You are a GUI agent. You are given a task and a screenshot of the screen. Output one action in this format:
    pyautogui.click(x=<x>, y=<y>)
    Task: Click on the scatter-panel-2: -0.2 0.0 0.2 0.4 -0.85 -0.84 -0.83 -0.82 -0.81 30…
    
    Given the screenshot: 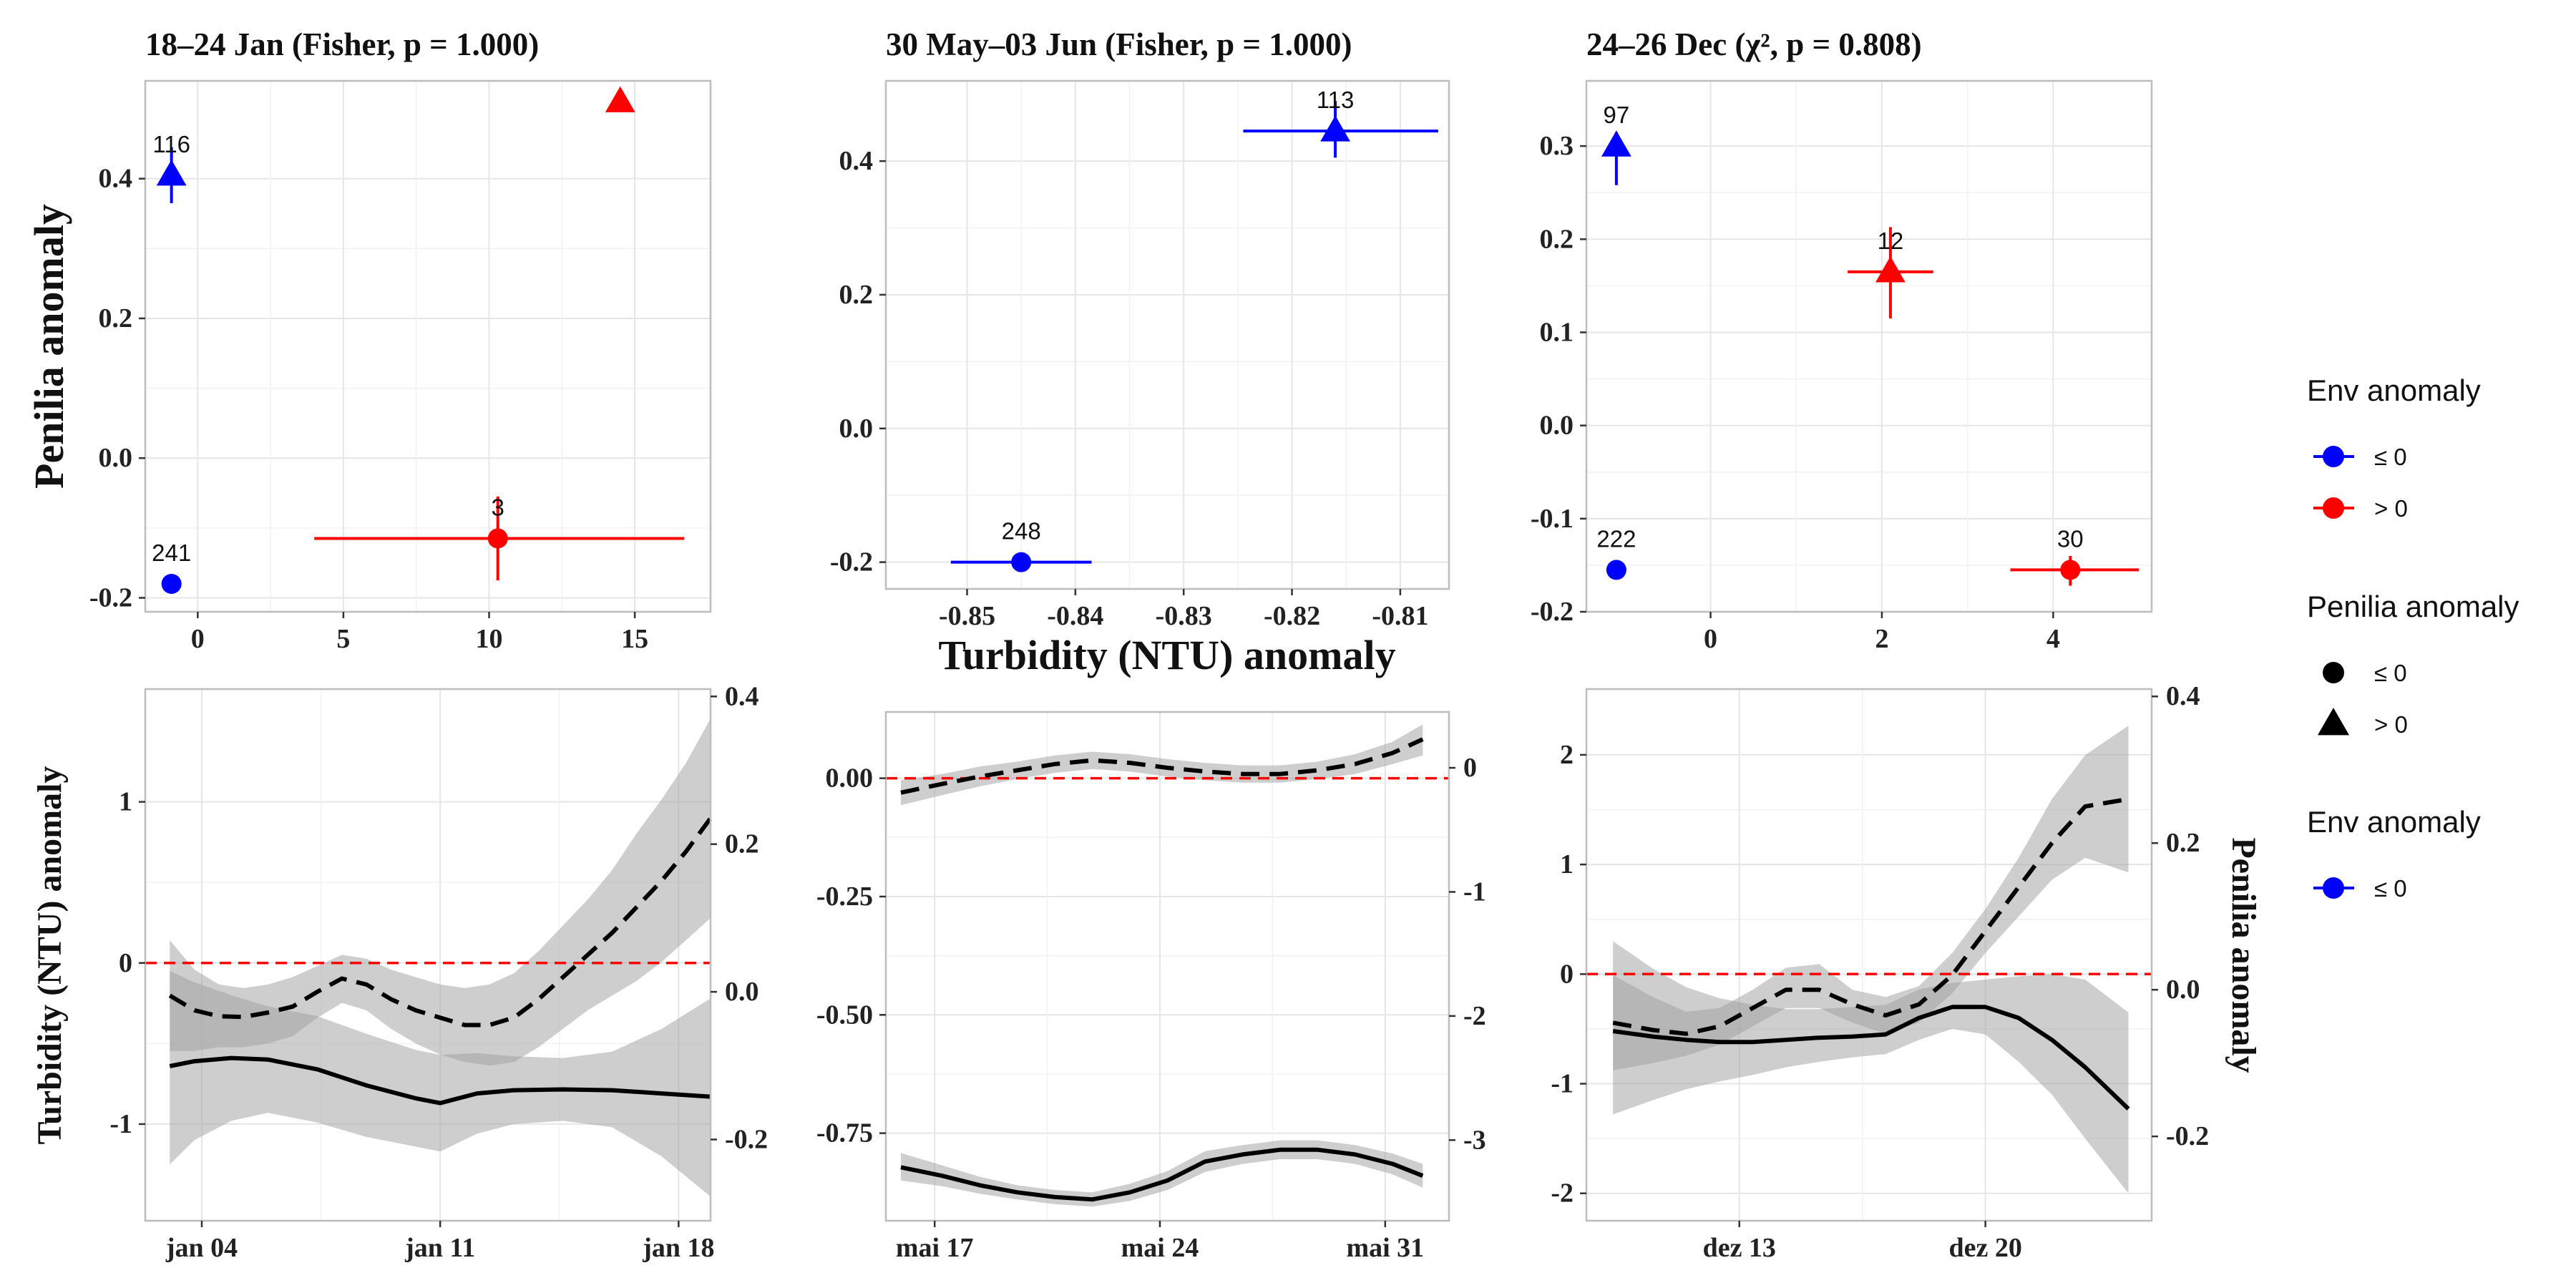 What is the action you would take?
    pyautogui.click(x=1140, y=328)
    